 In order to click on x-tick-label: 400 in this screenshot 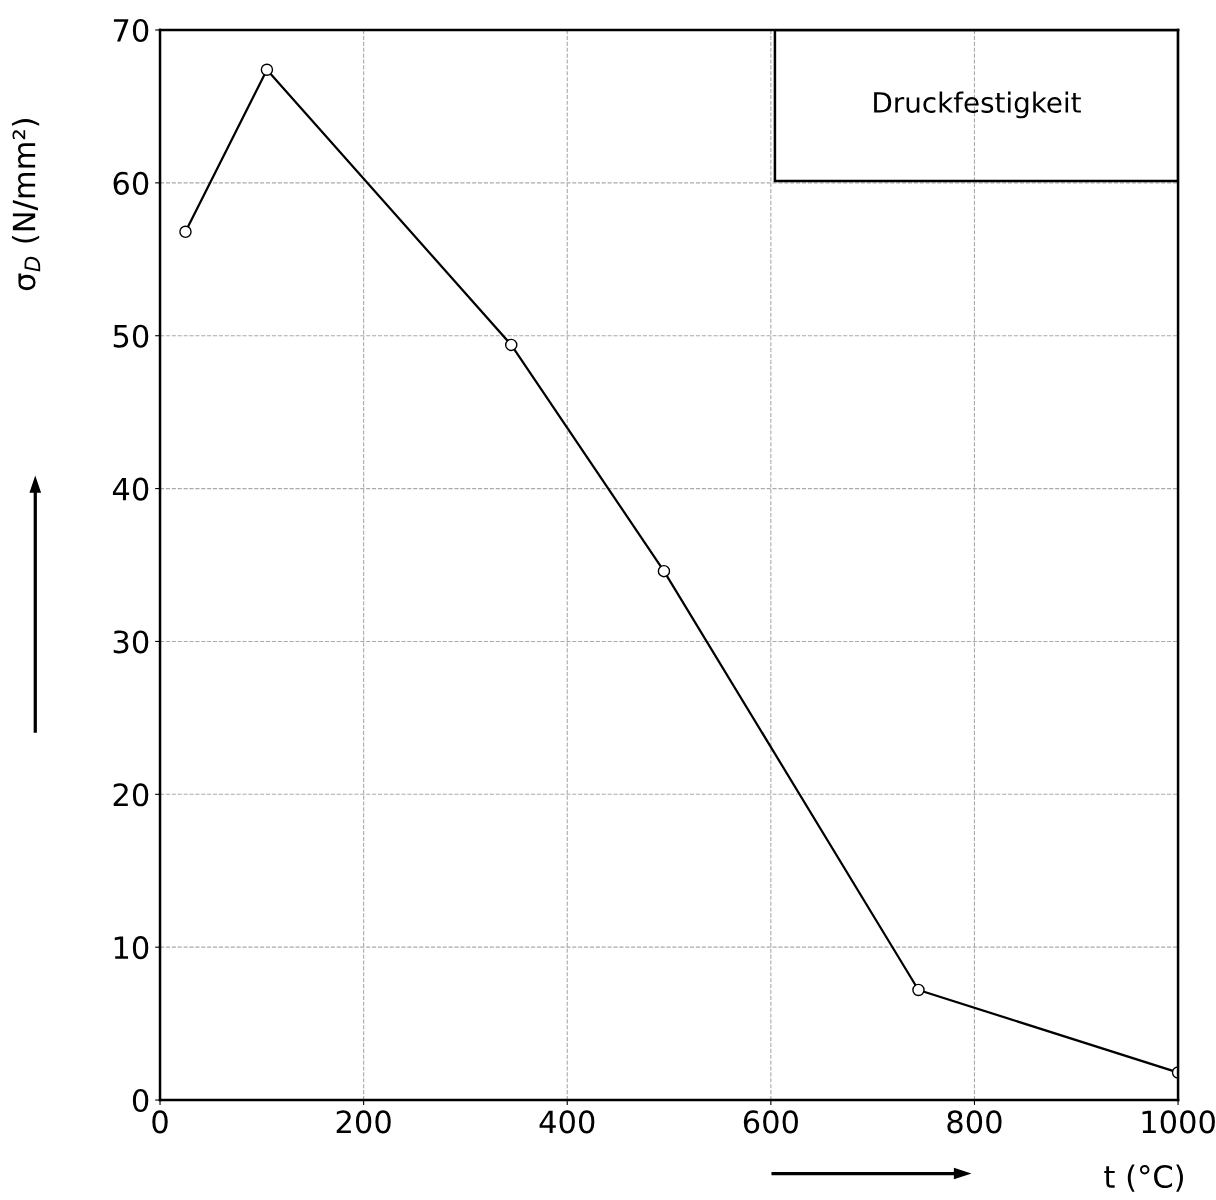, I will do `click(567, 1122)`.